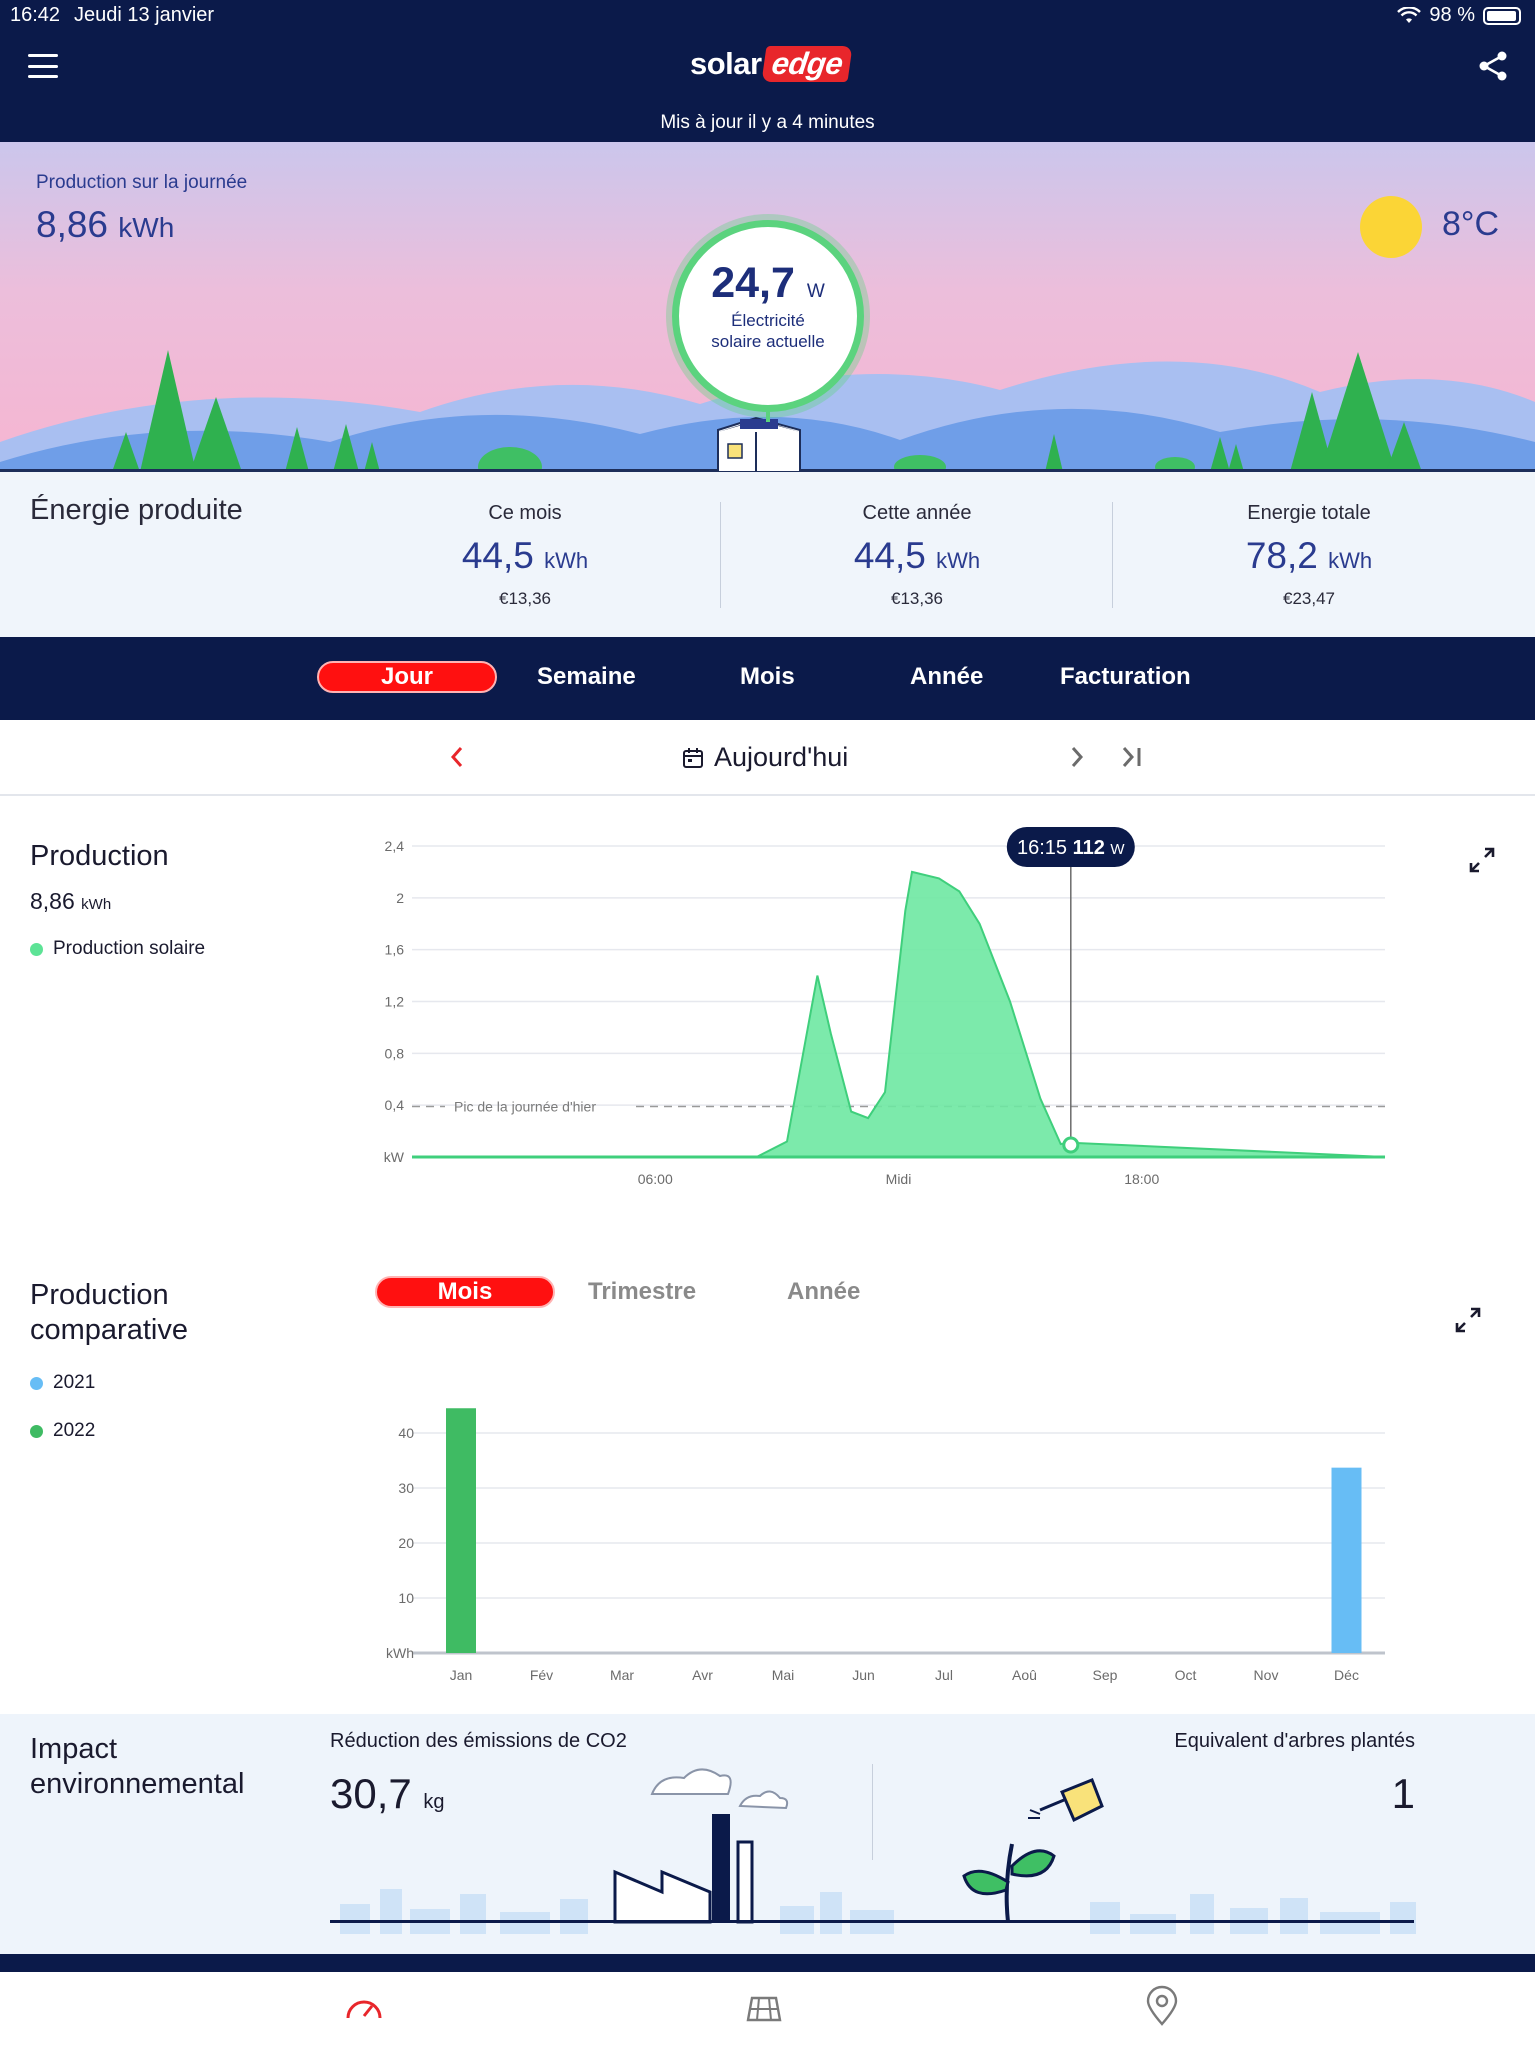 This screenshot has height=2048, width=1535. What do you see at coordinates (105, 224) in the screenshot?
I see `day-production-value: 8,86 kWh` at bounding box center [105, 224].